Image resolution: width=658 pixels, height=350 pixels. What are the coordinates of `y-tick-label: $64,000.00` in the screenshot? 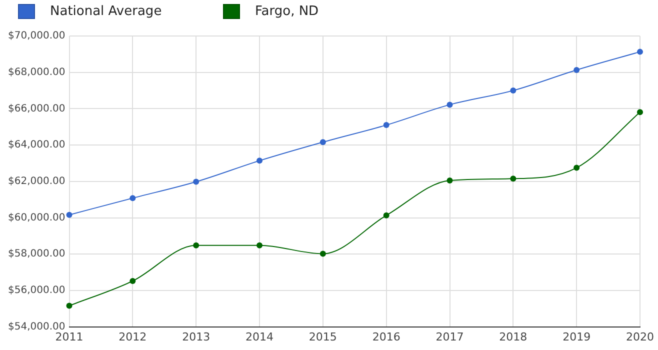 It's located at (37, 145).